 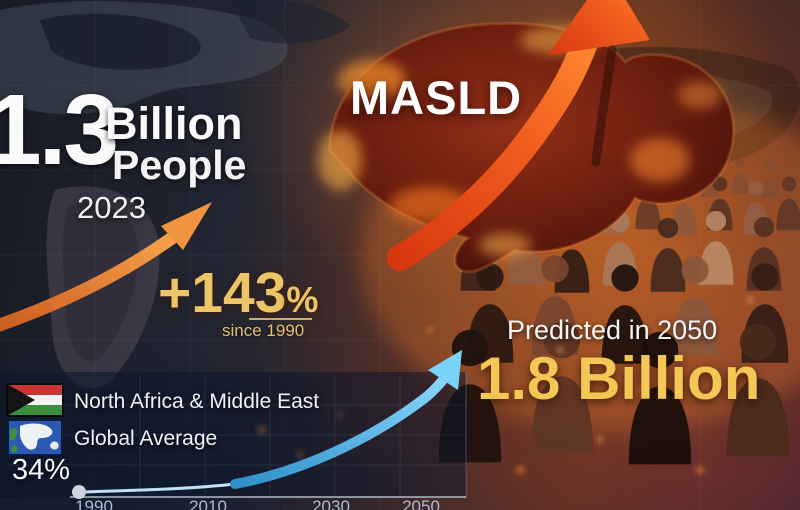 What do you see at coordinates (280, 319) in the screenshot?
I see `growth-underline` at bounding box center [280, 319].